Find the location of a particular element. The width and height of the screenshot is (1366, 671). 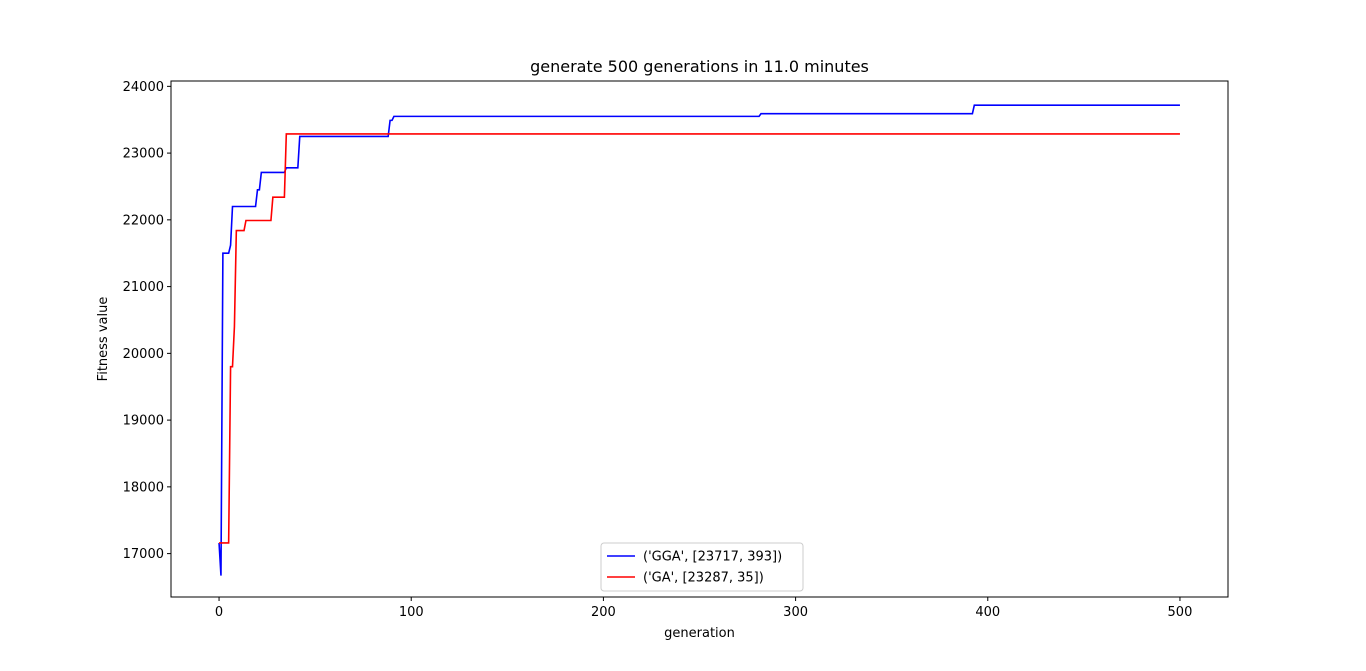

y-tick-label: 18000 is located at coordinates (143, 487).